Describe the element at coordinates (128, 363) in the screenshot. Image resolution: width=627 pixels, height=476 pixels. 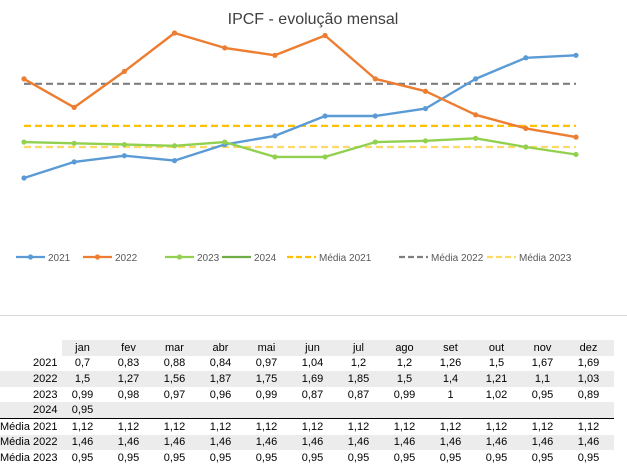
I see `table-cell: 0,83` at that location.